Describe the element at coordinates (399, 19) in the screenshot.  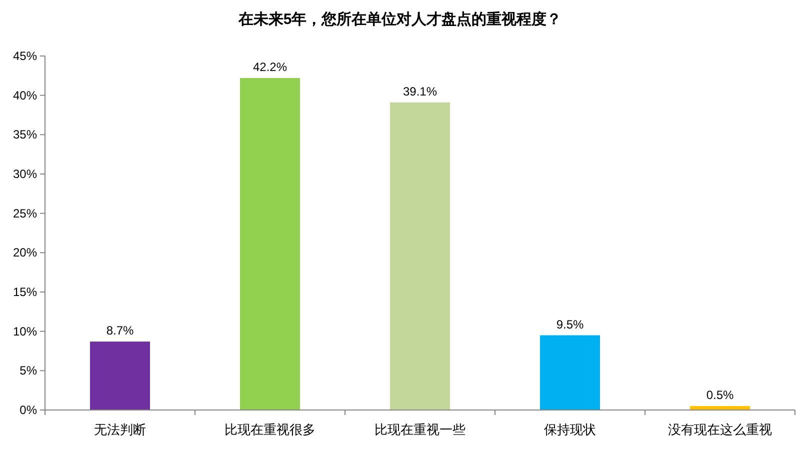
I see `chart-title: 在未来5年，您所在单位对人才盘点的重视程度？` at that location.